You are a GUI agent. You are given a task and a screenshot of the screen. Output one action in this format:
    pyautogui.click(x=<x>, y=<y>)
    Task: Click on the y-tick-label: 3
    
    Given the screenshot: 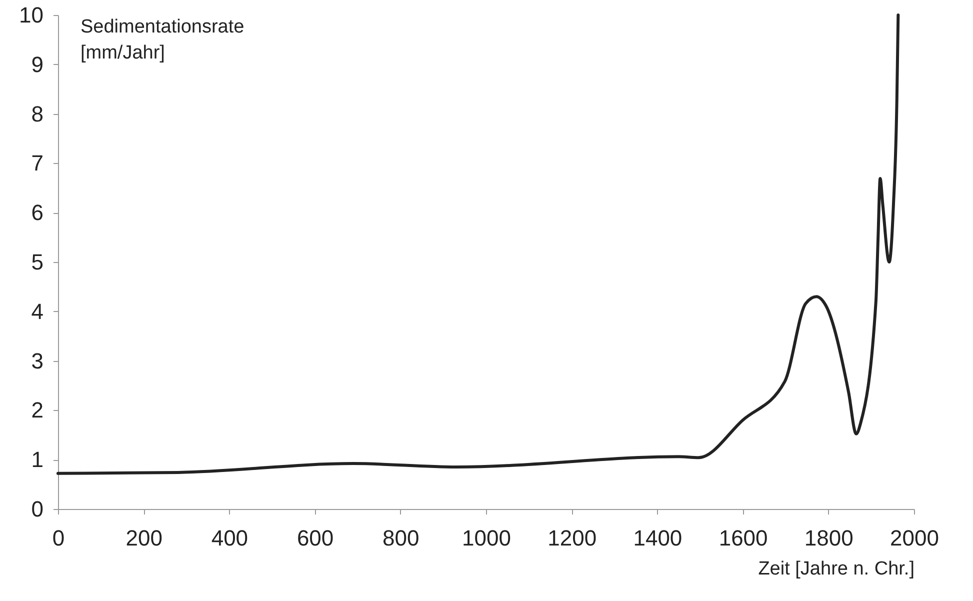 What is the action you would take?
    pyautogui.click(x=37, y=361)
    